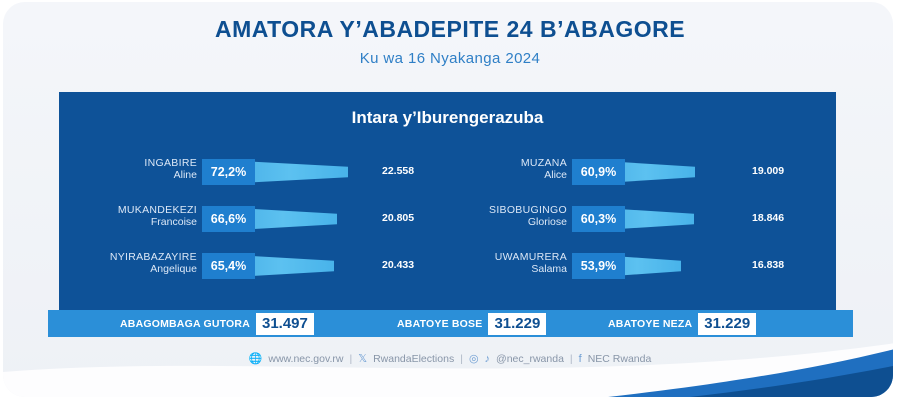  What do you see at coordinates (363, 359) in the screenshot?
I see `x-icon: 𝕏` at bounding box center [363, 359].